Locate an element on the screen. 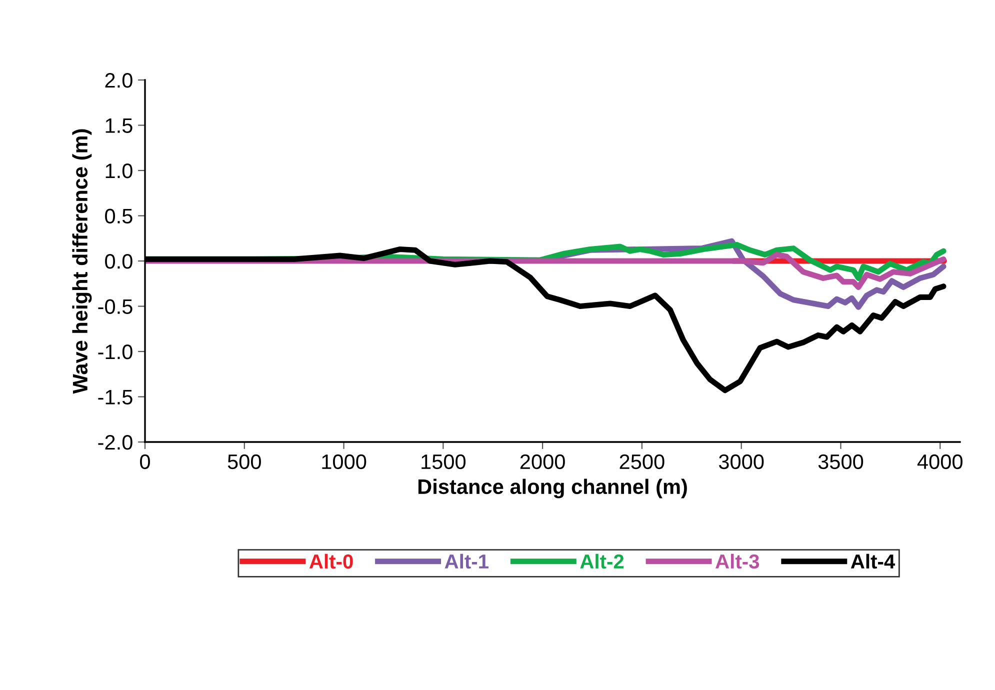  x-axis-title: Distance along channel (m) is located at coordinates (552, 488).